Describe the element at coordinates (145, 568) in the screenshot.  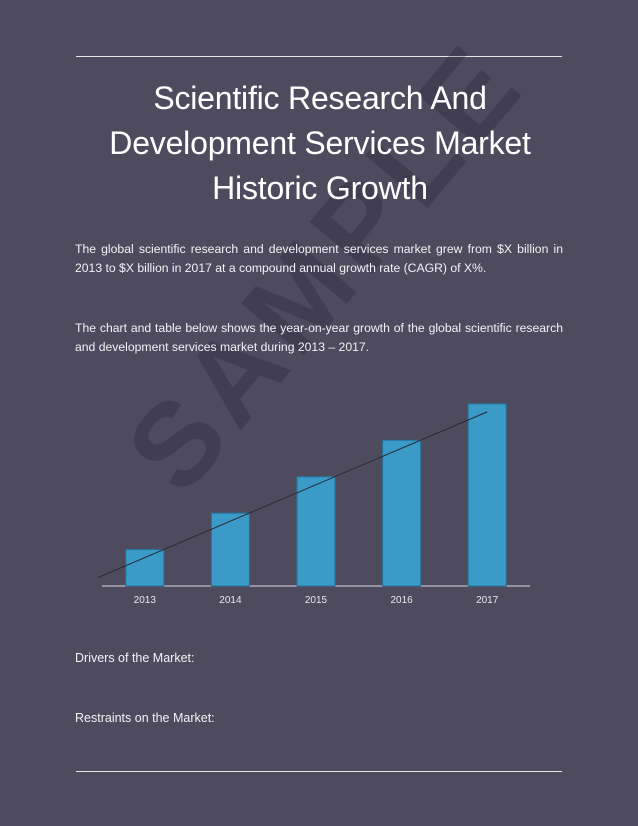
I see `bar-2013` at that location.